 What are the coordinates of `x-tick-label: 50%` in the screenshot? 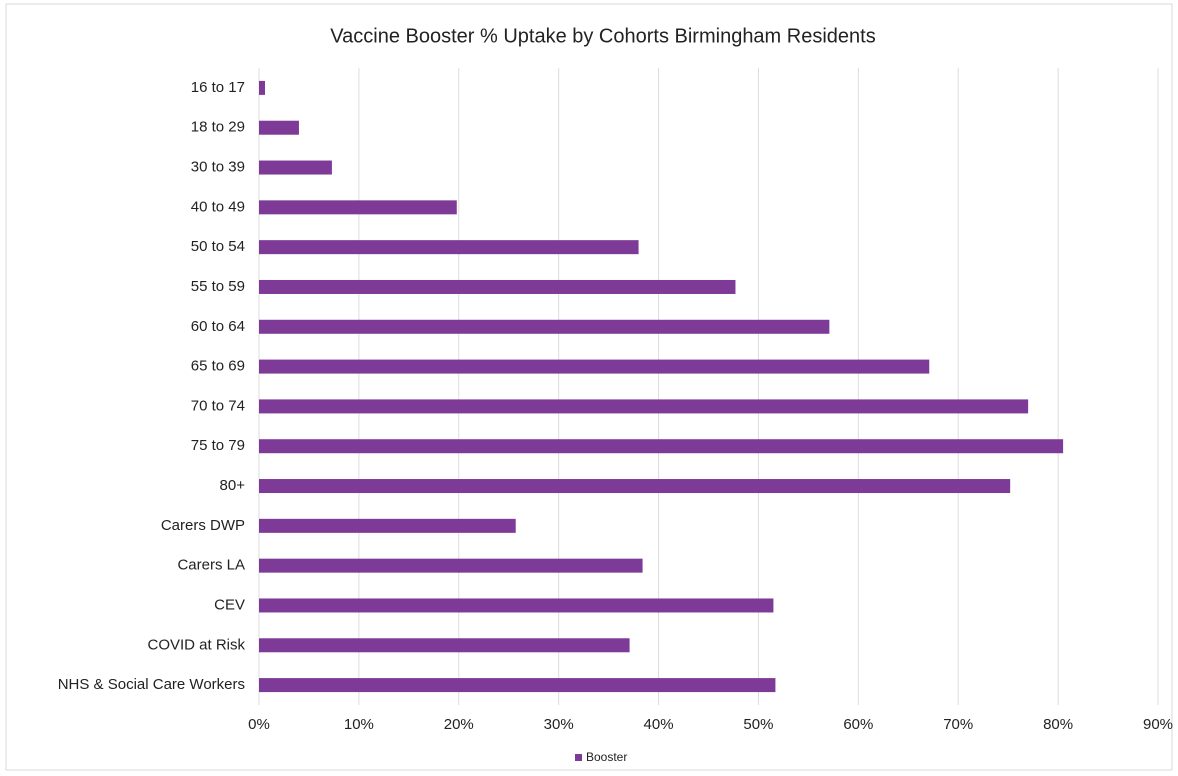 It's located at (758, 724).